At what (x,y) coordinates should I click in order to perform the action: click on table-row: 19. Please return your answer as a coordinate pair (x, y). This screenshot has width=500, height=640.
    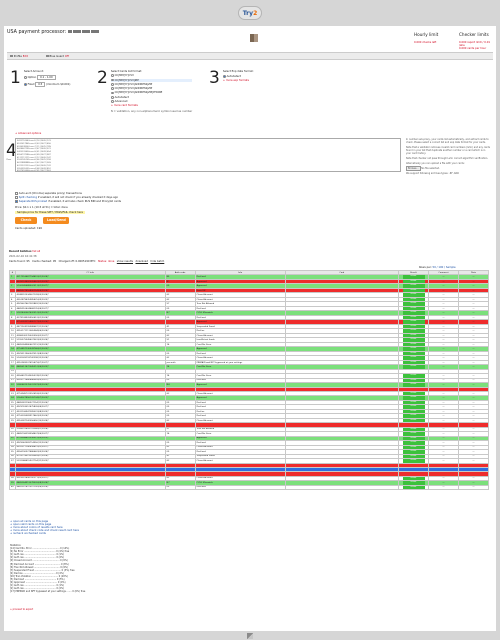
    Looking at the image, I should click on (249, 371).